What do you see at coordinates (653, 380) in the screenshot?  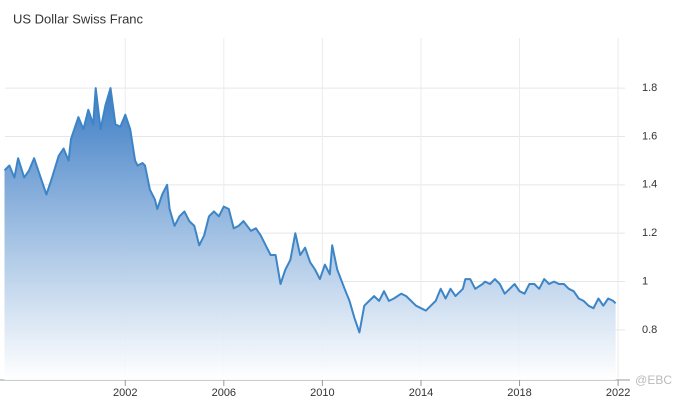 I see `watermark: @EBC` at bounding box center [653, 380].